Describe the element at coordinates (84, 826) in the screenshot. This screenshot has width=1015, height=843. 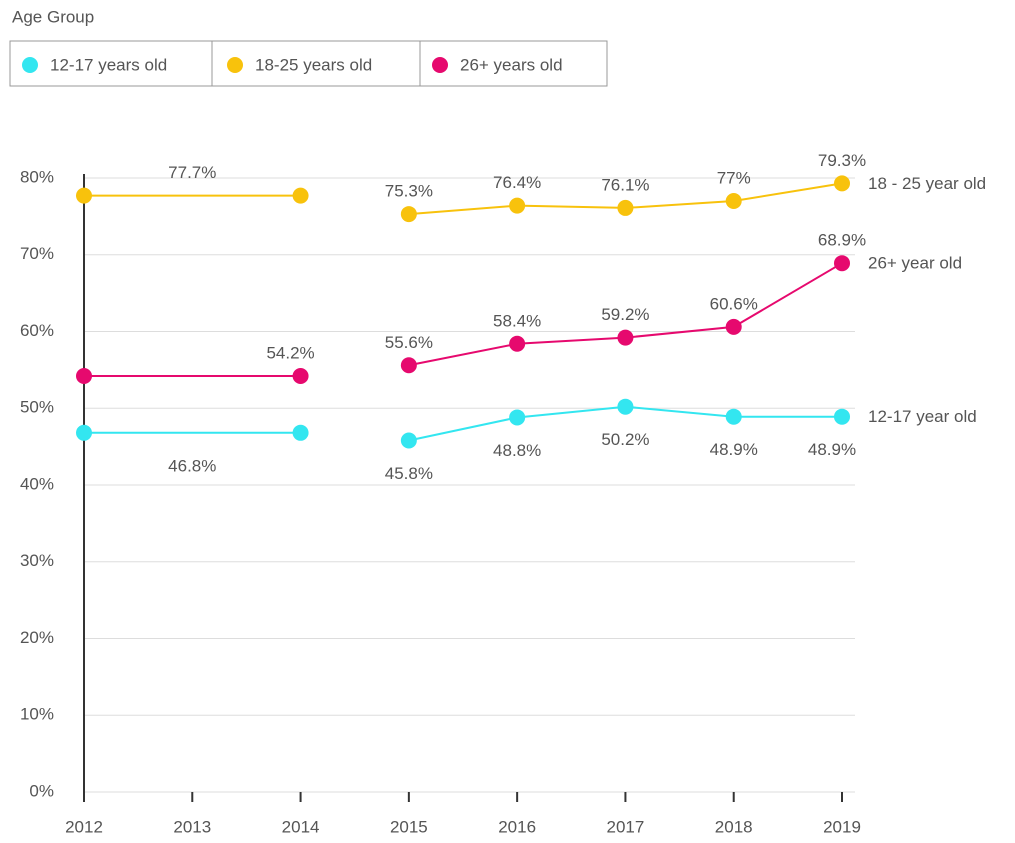
I see `x-tick-label: 2012` at that location.